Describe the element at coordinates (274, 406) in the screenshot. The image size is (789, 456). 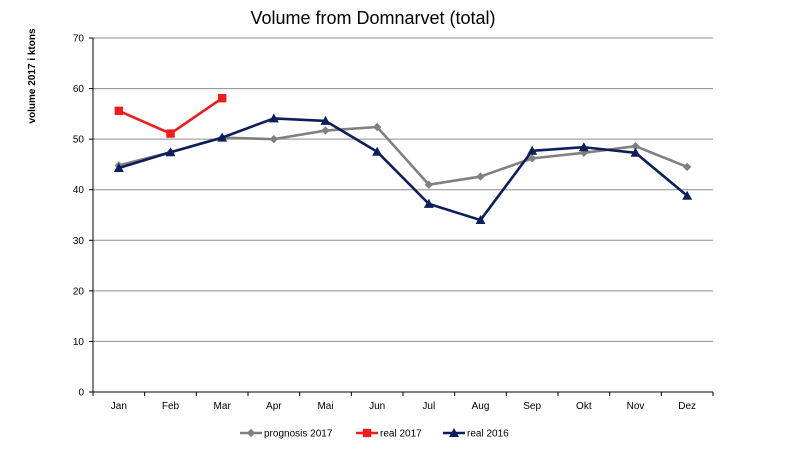
I see `x-tick-label: Apr` at that location.